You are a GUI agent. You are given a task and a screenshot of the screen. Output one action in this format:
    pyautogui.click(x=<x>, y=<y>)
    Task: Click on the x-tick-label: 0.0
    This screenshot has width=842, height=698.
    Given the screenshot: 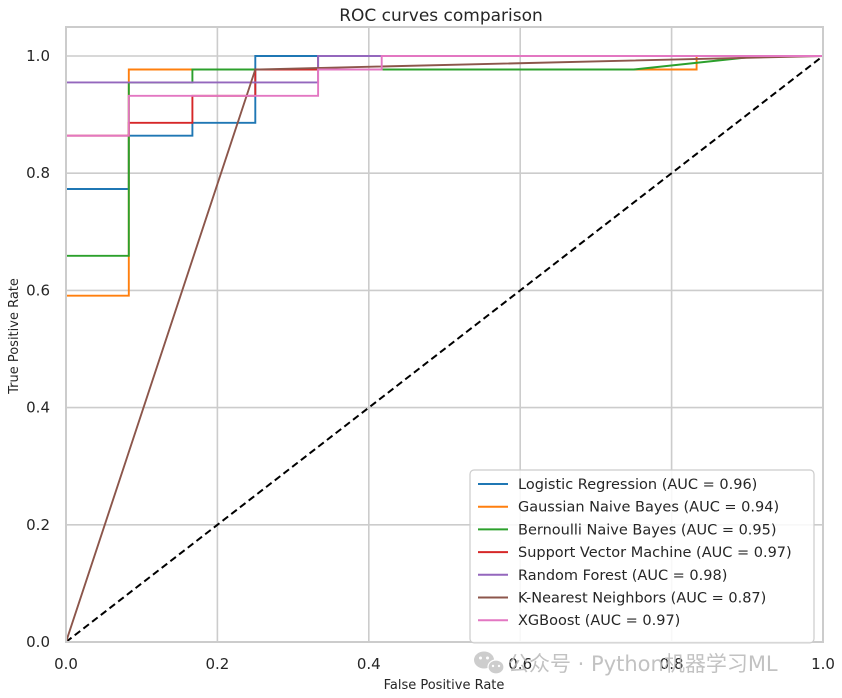 What is the action you would take?
    pyautogui.click(x=66, y=664)
    